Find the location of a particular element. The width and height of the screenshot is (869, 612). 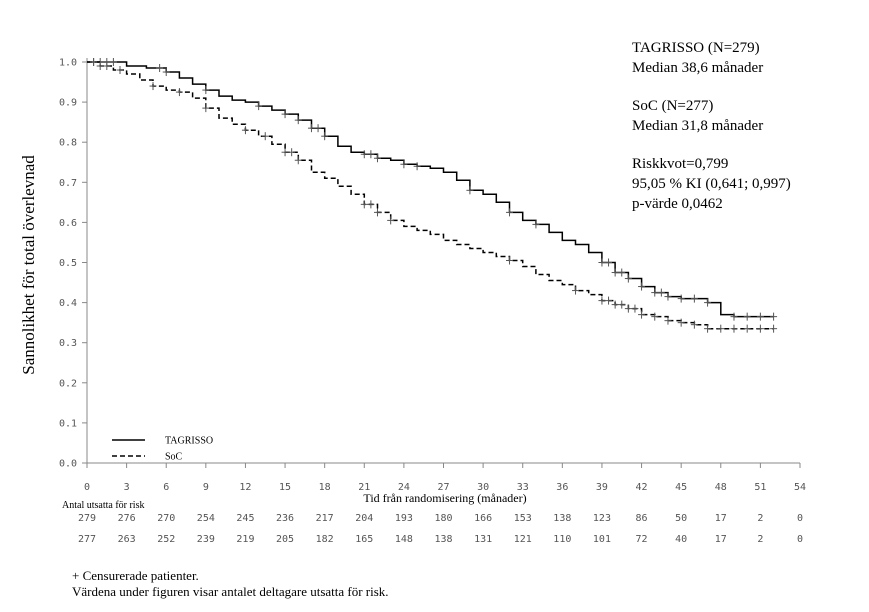

risk-value-soc: 110 is located at coordinates (562, 539).